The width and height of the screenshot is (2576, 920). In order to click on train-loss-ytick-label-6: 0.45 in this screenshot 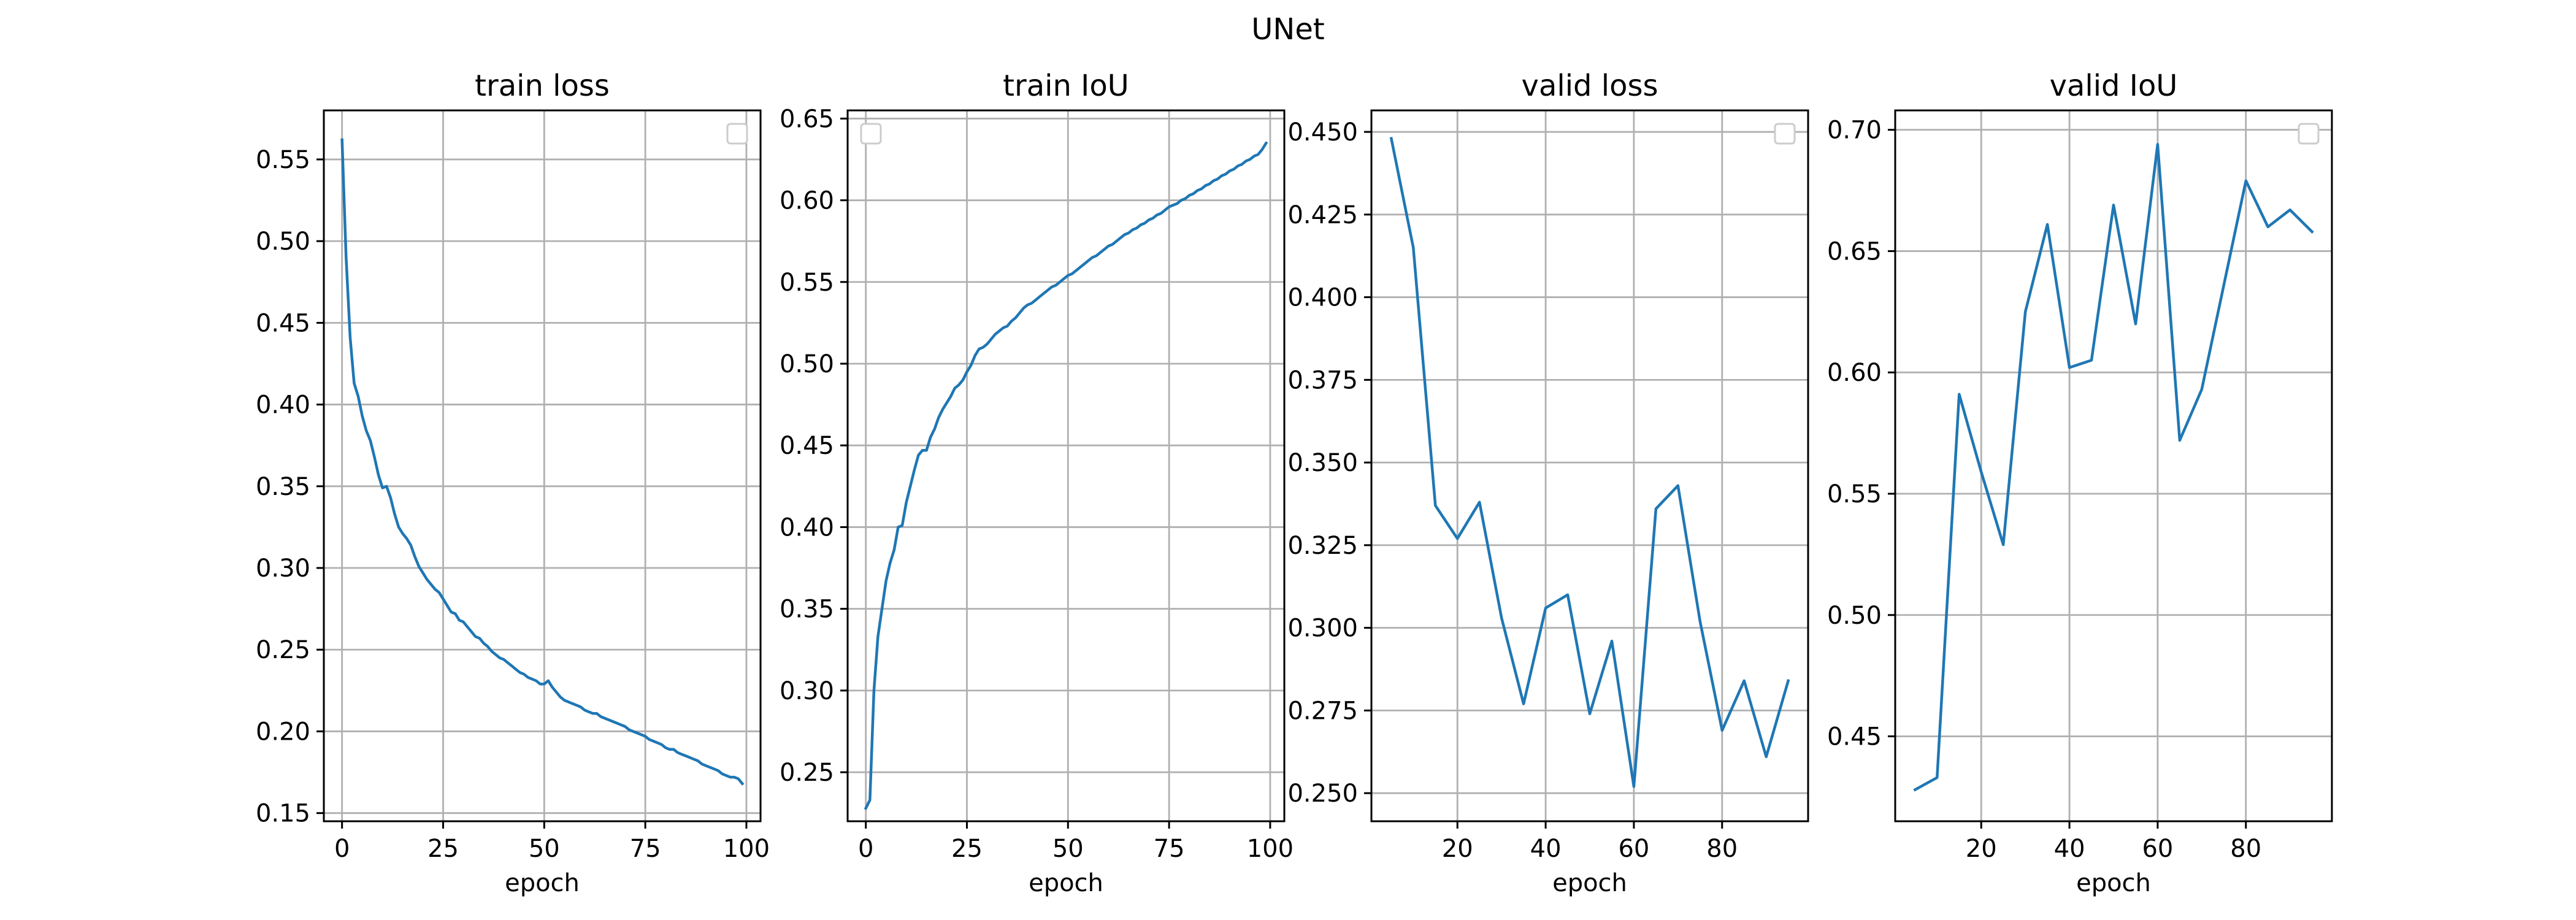, I will do `click(283, 323)`.